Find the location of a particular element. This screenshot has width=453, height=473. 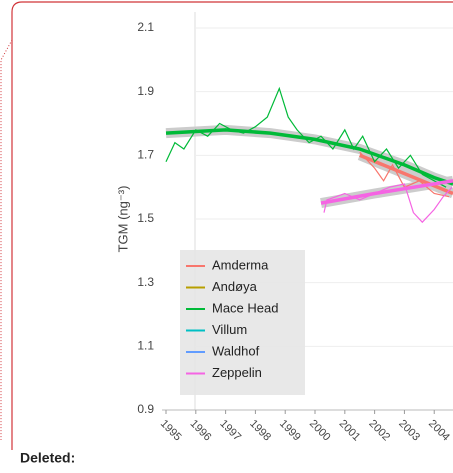

x-tick-label: 1997 is located at coordinates (230, 431).